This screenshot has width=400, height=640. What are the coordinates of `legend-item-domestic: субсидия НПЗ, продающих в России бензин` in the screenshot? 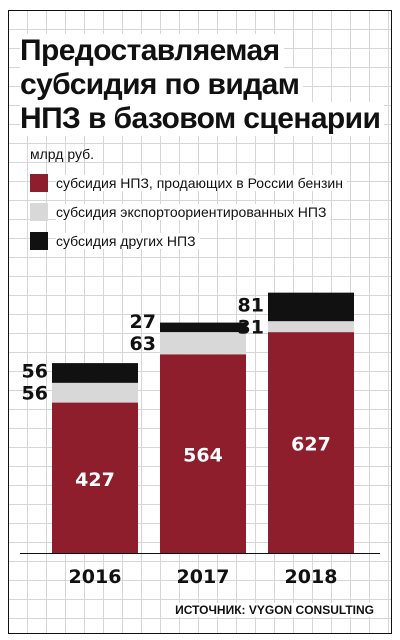 It's located at (200, 183).